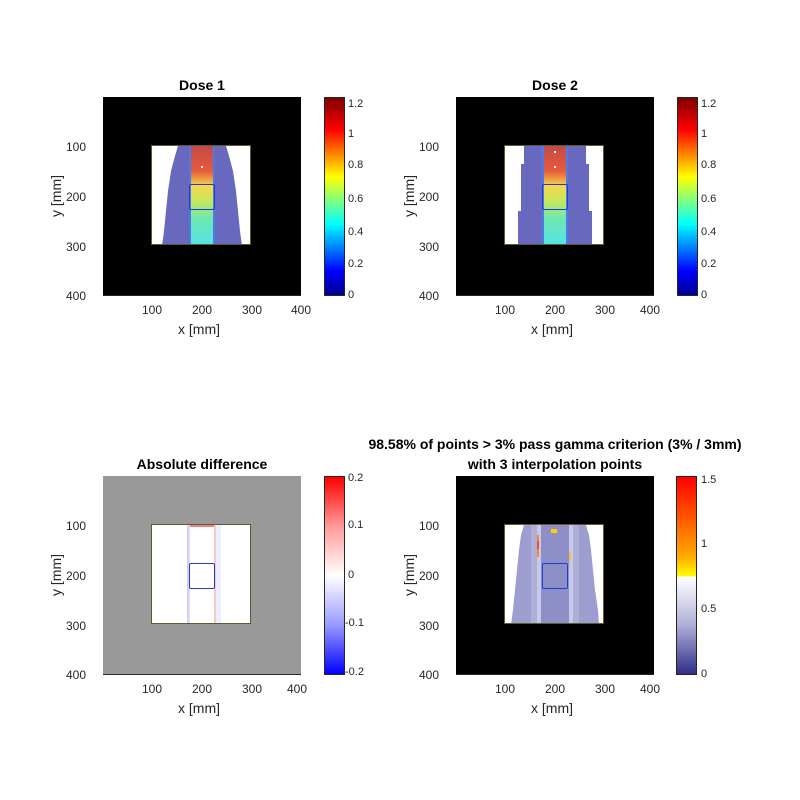 Image resolution: width=800 pixels, height=800 pixels. Describe the element at coordinates (218, 574) in the screenshot. I see `diff-band-faint` at that location.